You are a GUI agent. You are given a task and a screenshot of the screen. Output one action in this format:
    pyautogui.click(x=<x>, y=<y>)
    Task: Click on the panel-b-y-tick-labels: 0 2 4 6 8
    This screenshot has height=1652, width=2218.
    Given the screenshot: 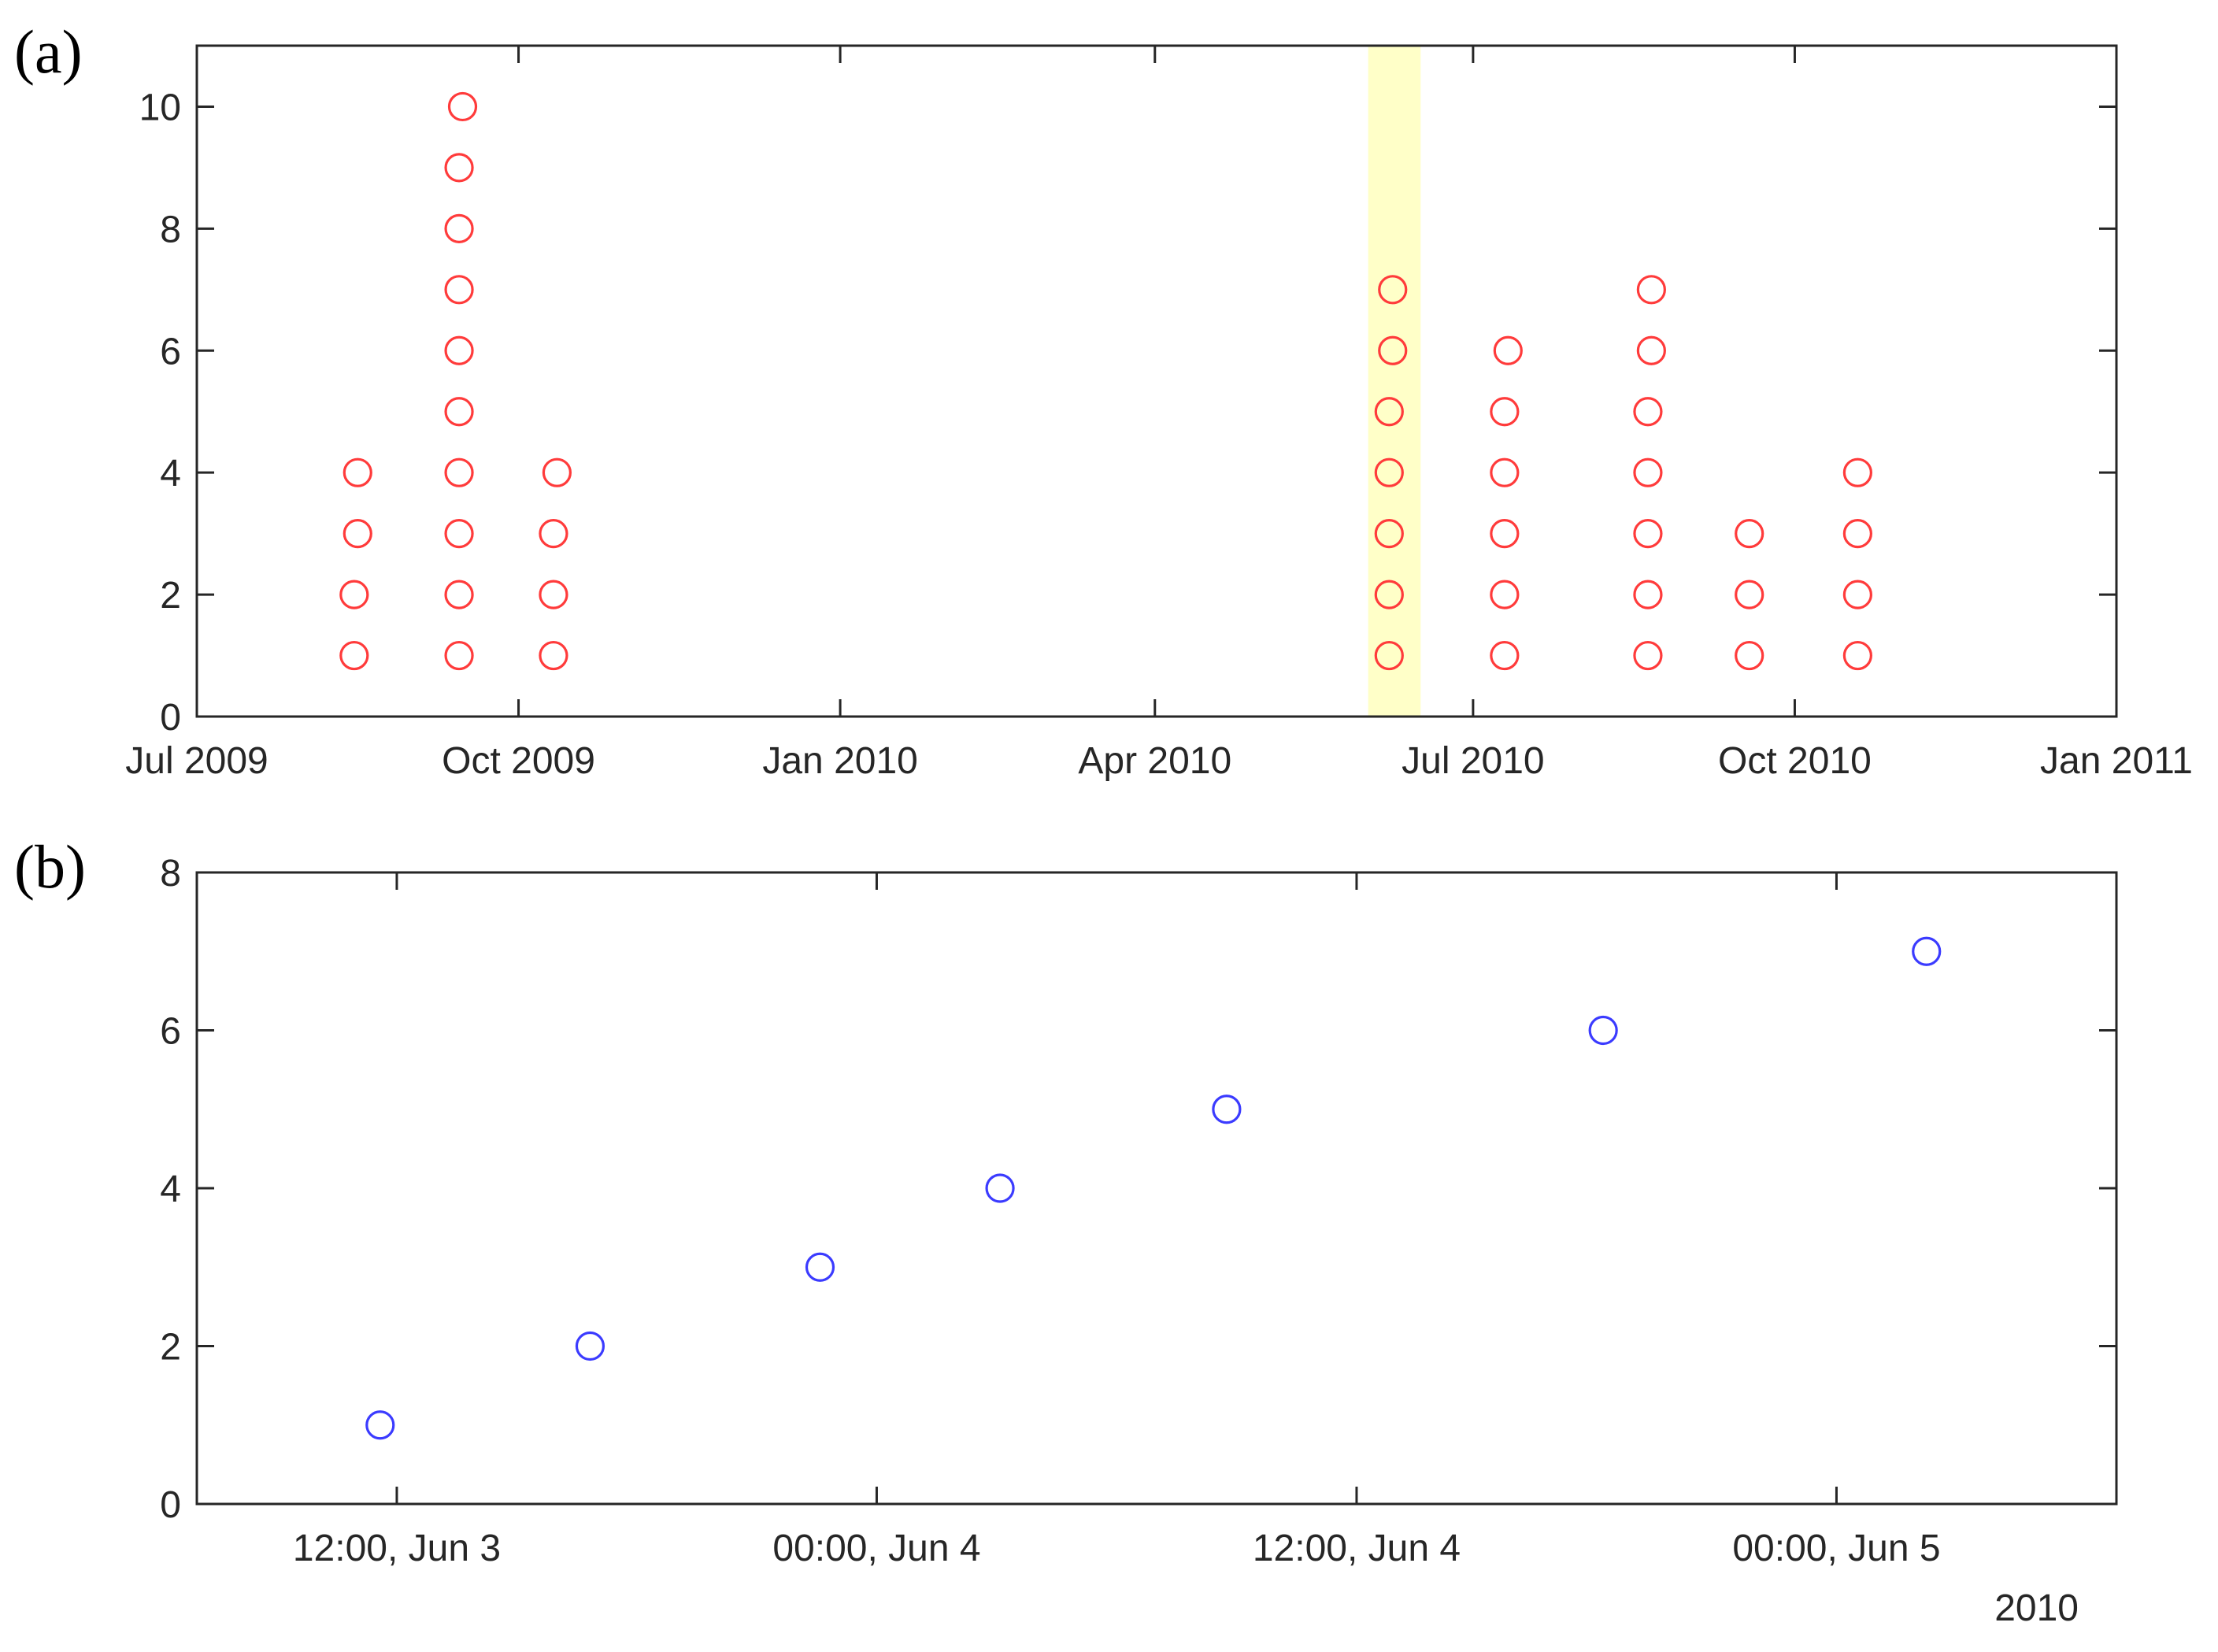 What is the action you would take?
    pyautogui.click(x=170, y=1189)
    